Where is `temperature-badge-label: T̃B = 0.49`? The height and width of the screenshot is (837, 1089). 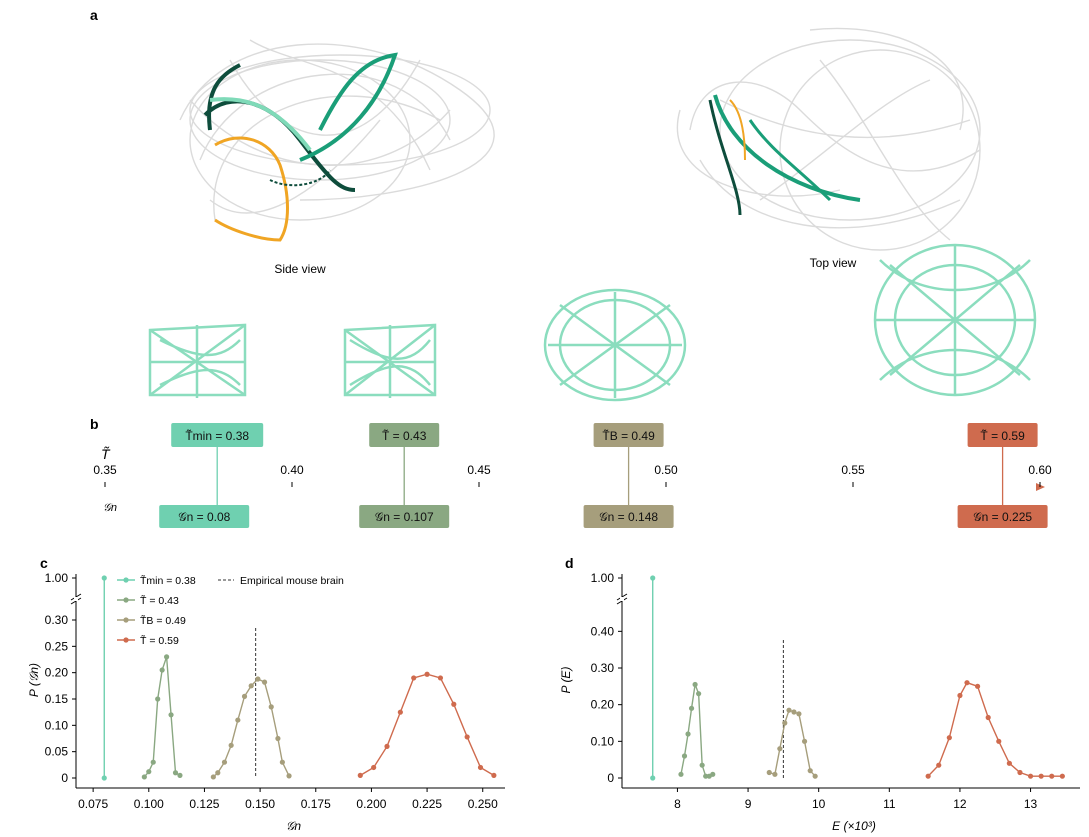 temperature-badge-label: T̃B = 0.49 is located at coordinates (628, 435).